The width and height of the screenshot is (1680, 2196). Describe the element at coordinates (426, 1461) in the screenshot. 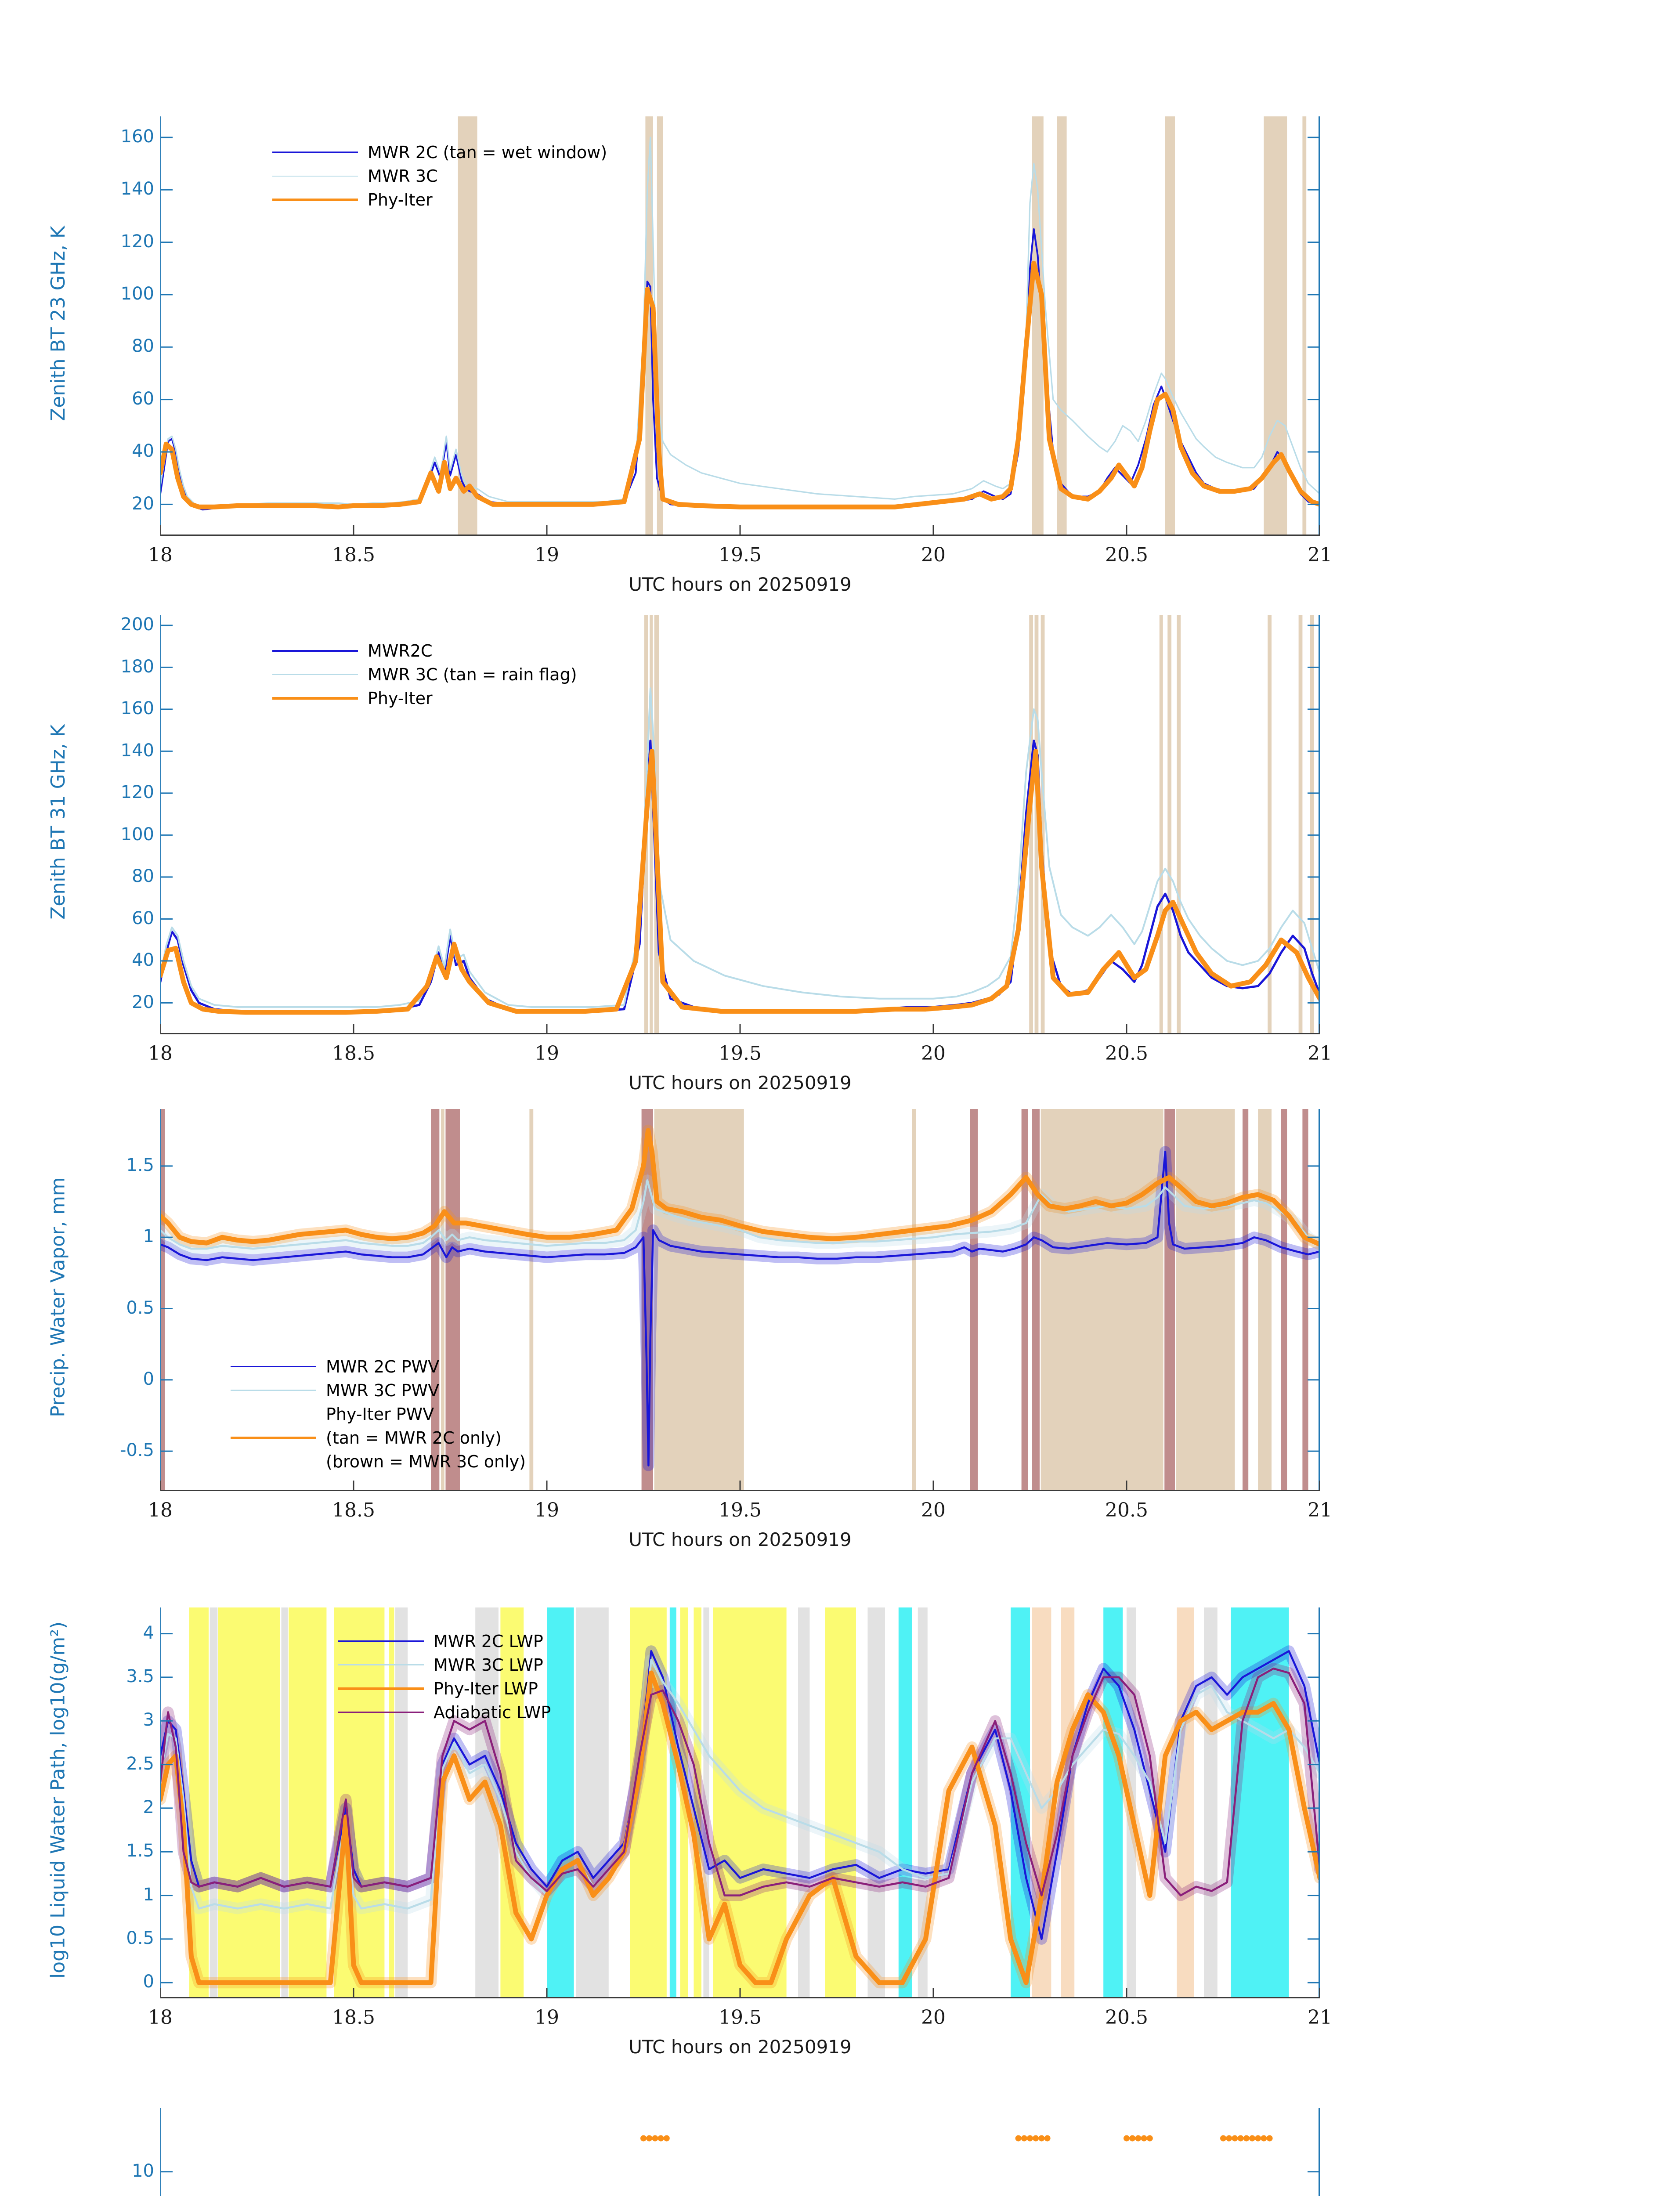

I see `legend-label: (brown = MWR 3C only)` at that location.